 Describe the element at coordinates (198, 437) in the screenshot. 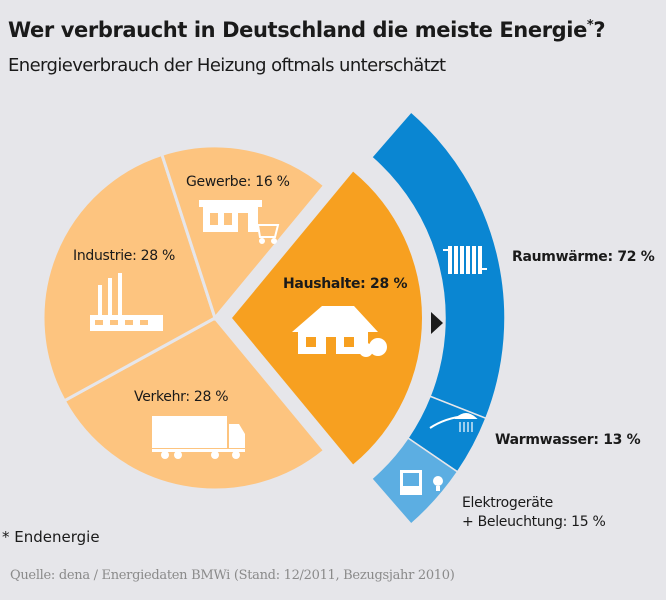

I see `truck-icon` at that location.